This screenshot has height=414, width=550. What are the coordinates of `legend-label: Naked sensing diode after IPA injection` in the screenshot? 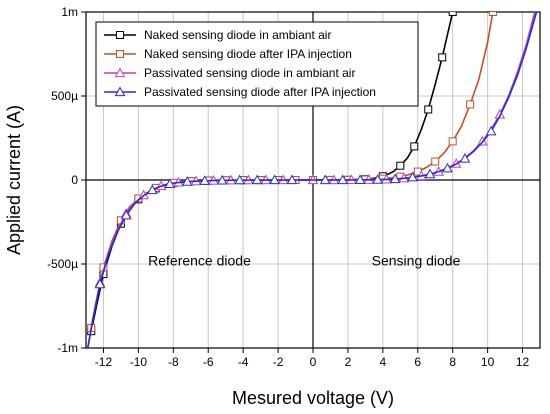 It's located at (248, 54).